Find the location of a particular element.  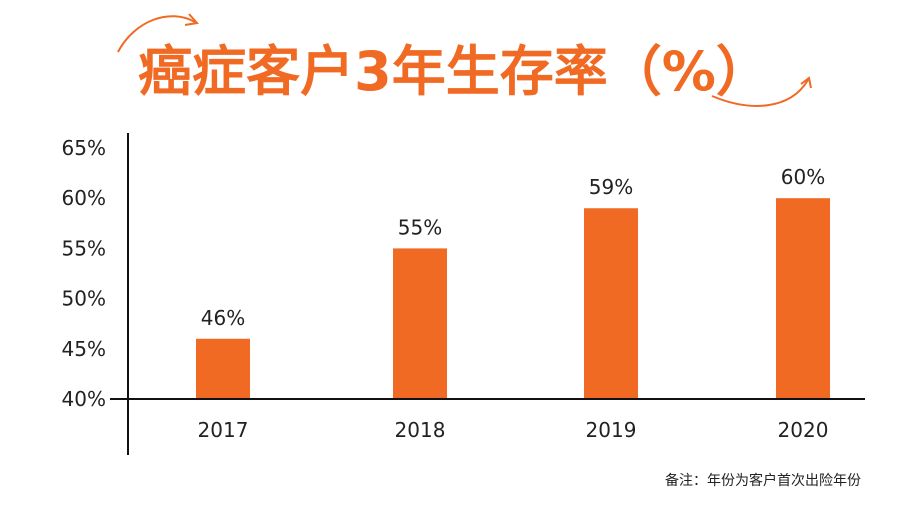

y-tick-label: 65% is located at coordinates (84, 148).